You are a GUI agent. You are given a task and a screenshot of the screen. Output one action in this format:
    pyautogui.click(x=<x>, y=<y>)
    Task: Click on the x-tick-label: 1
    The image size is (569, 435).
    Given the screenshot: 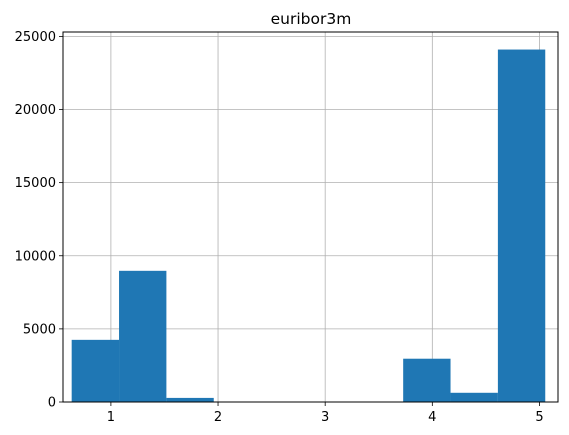 What is the action you would take?
    pyautogui.click(x=111, y=417)
    